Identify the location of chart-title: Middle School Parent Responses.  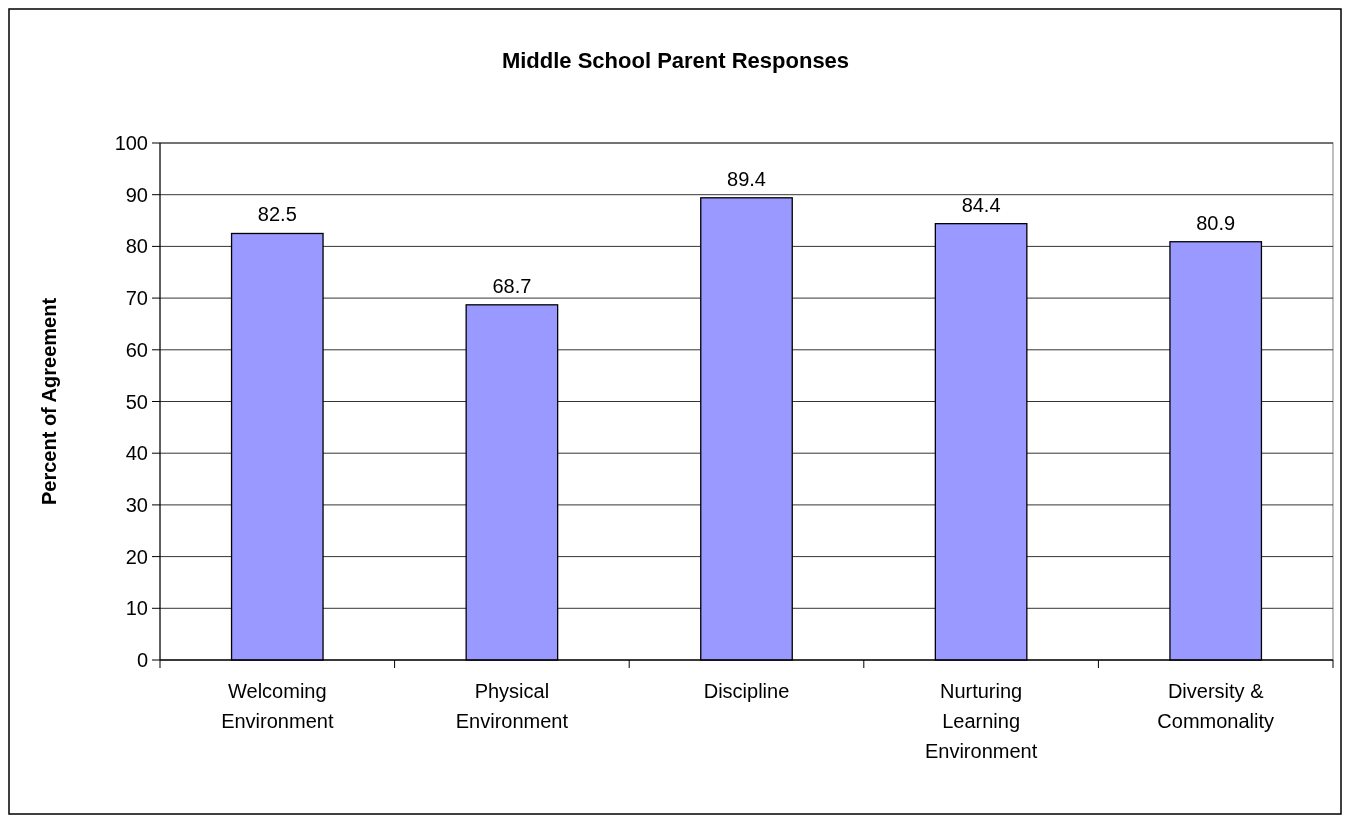
(675, 60).